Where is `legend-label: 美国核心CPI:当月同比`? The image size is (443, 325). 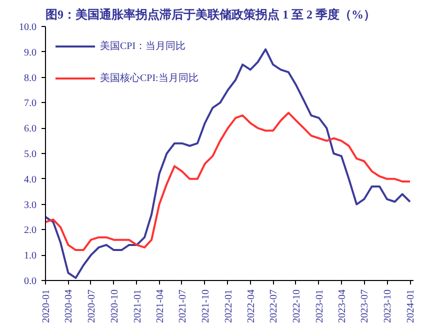
legend-label: 美国核心CPI:当月同比 is located at coordinates (149, 78).